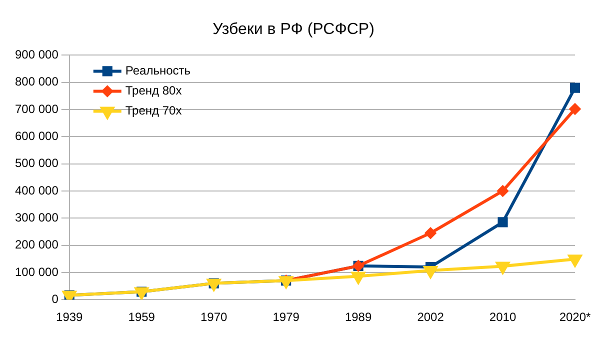  I want to click on y-tick-label: 500 000, so click(36, 163).